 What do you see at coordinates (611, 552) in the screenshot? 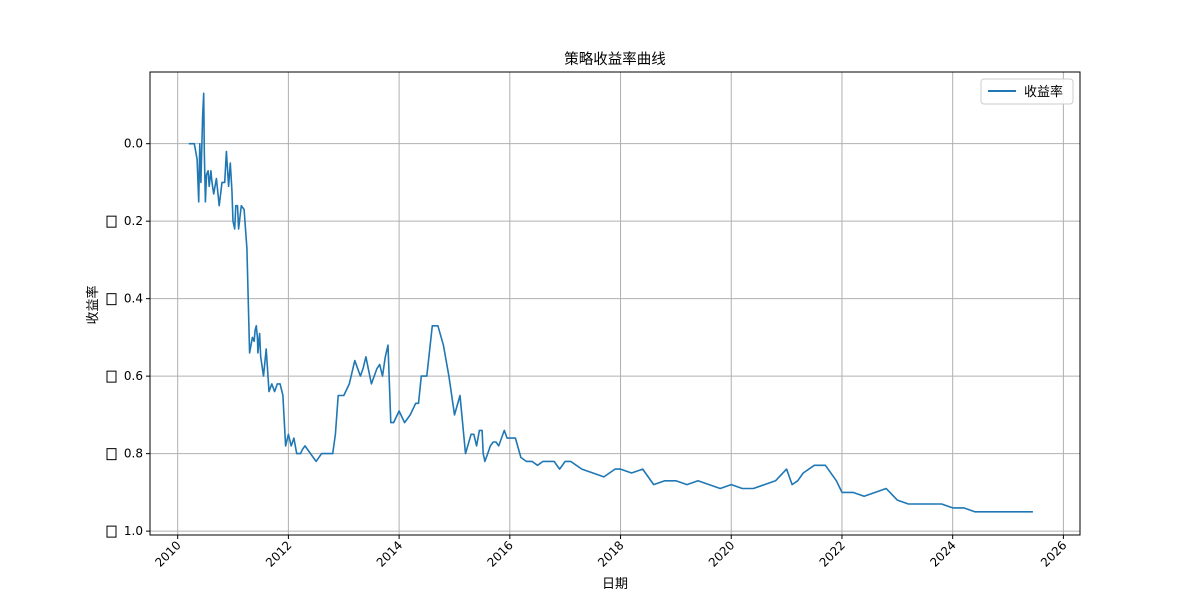
I see `x-axis-ticks: 2010 2012 2014 2016 2018 2020 2022 2024 2026` at bounding box center [611, 552].